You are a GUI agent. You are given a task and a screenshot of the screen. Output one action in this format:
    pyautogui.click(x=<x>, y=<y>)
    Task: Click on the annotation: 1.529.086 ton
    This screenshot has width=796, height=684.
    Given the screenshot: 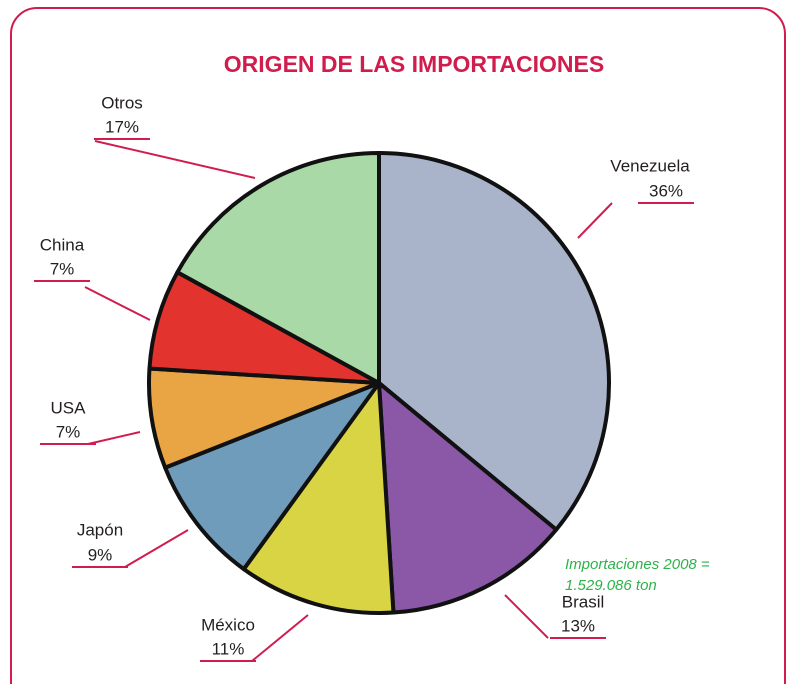 What is the action you would take?
    pyautogui.click(x=611, y=585)
    